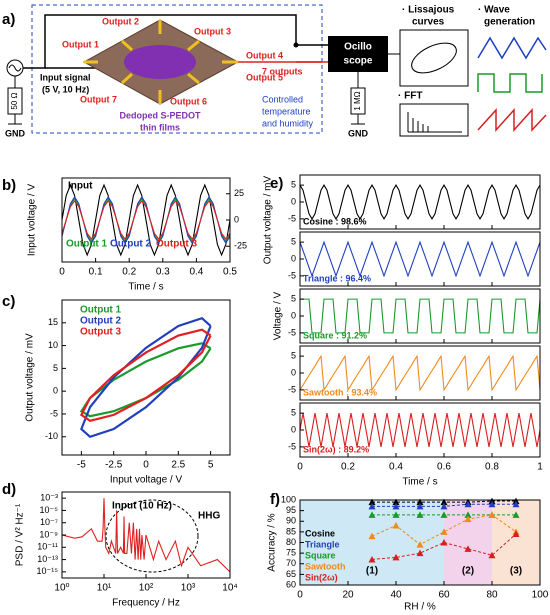 The height and width of the screenshot is (615, 550). Describe the element at coordinates (358, 133) in the screenshot. I see `gnd: GND` at that location.